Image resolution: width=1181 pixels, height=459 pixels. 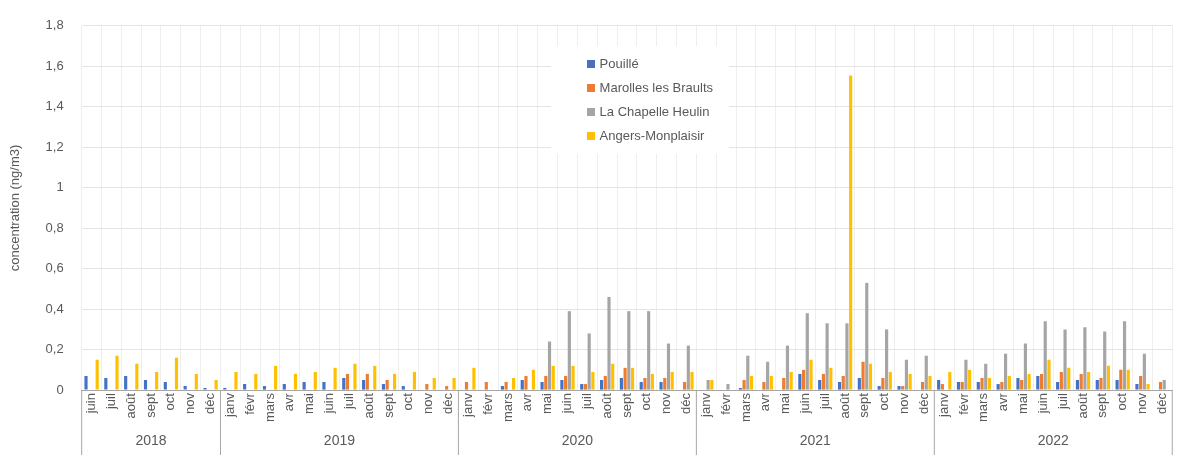 I want to click on text: 2018, so click(x=151, y=439).